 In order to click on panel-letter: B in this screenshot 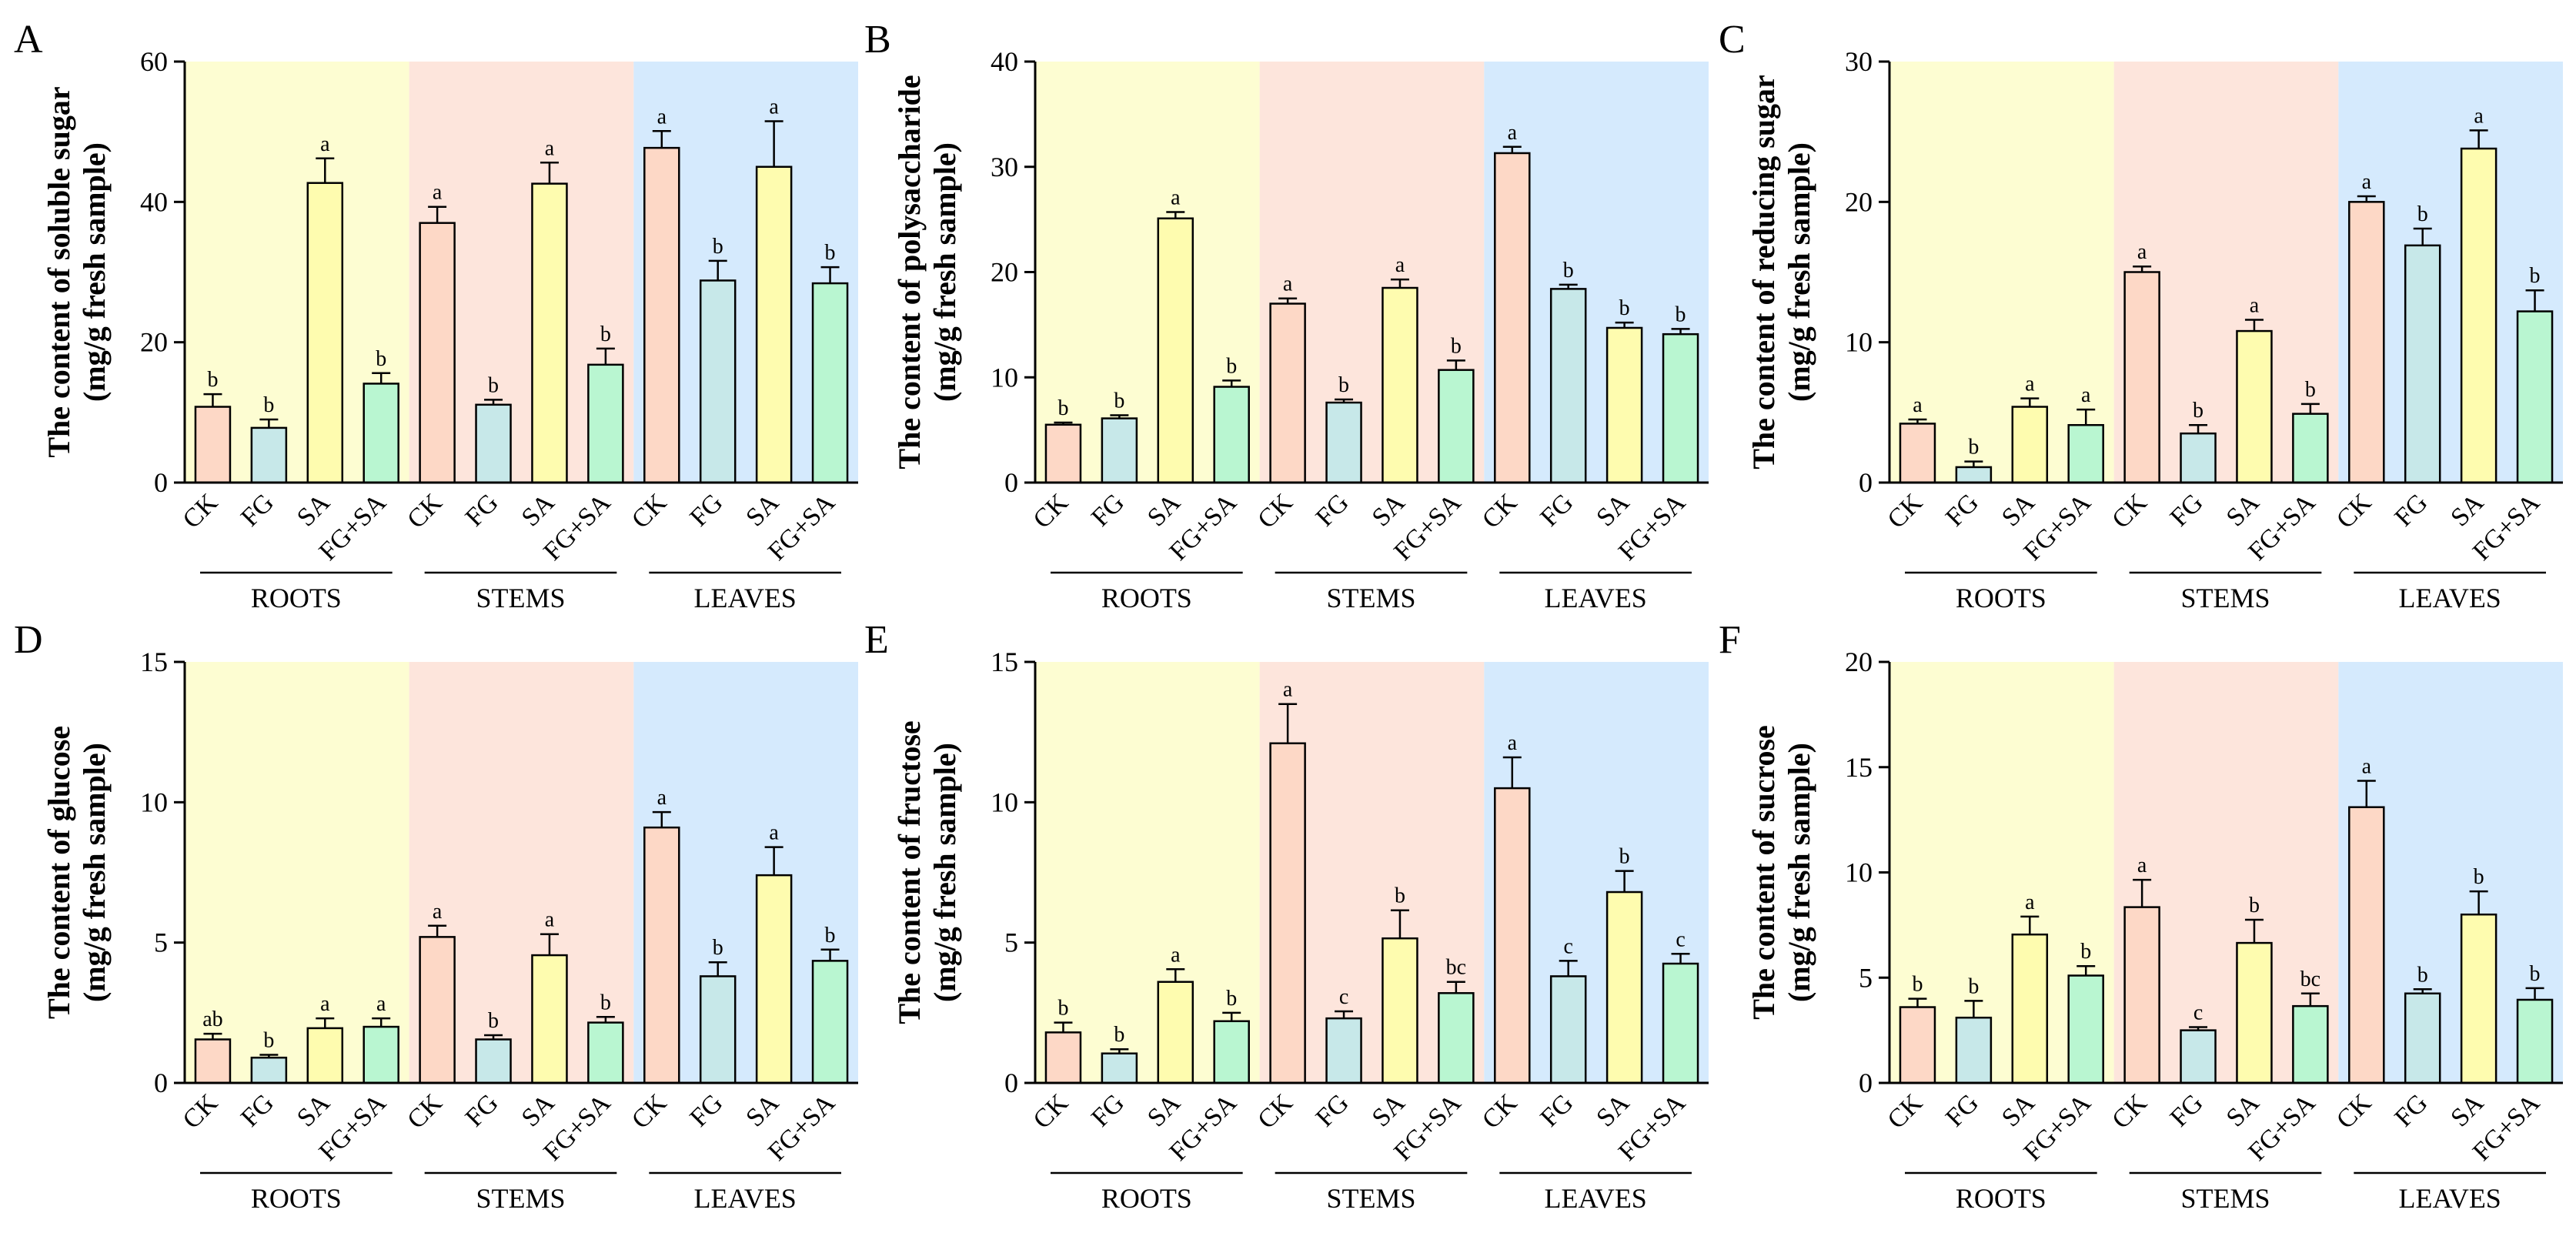, I will do `click(877, 40)`.